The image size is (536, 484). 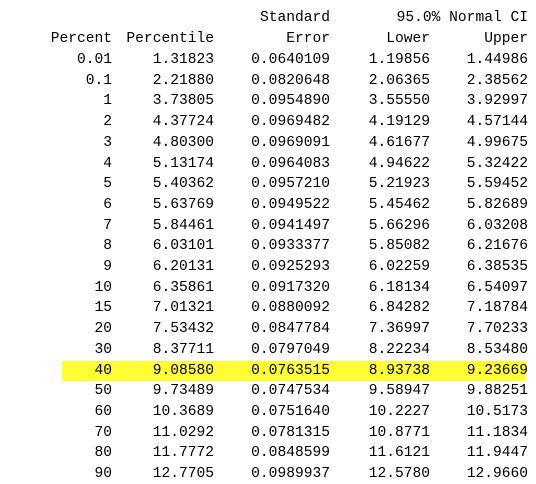 I want to click on cell-ci-lower: 8.93738, so click(x=399, y=370).